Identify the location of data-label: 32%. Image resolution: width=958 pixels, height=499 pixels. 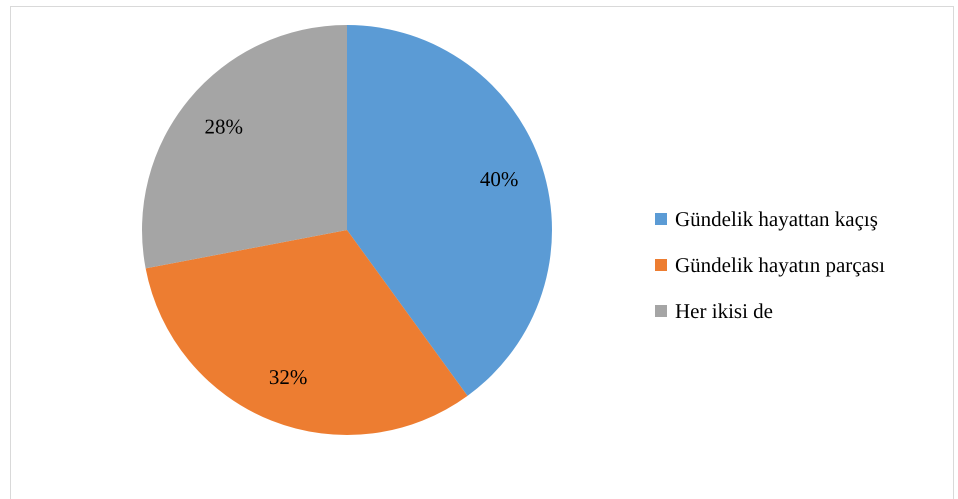
(288, 377).